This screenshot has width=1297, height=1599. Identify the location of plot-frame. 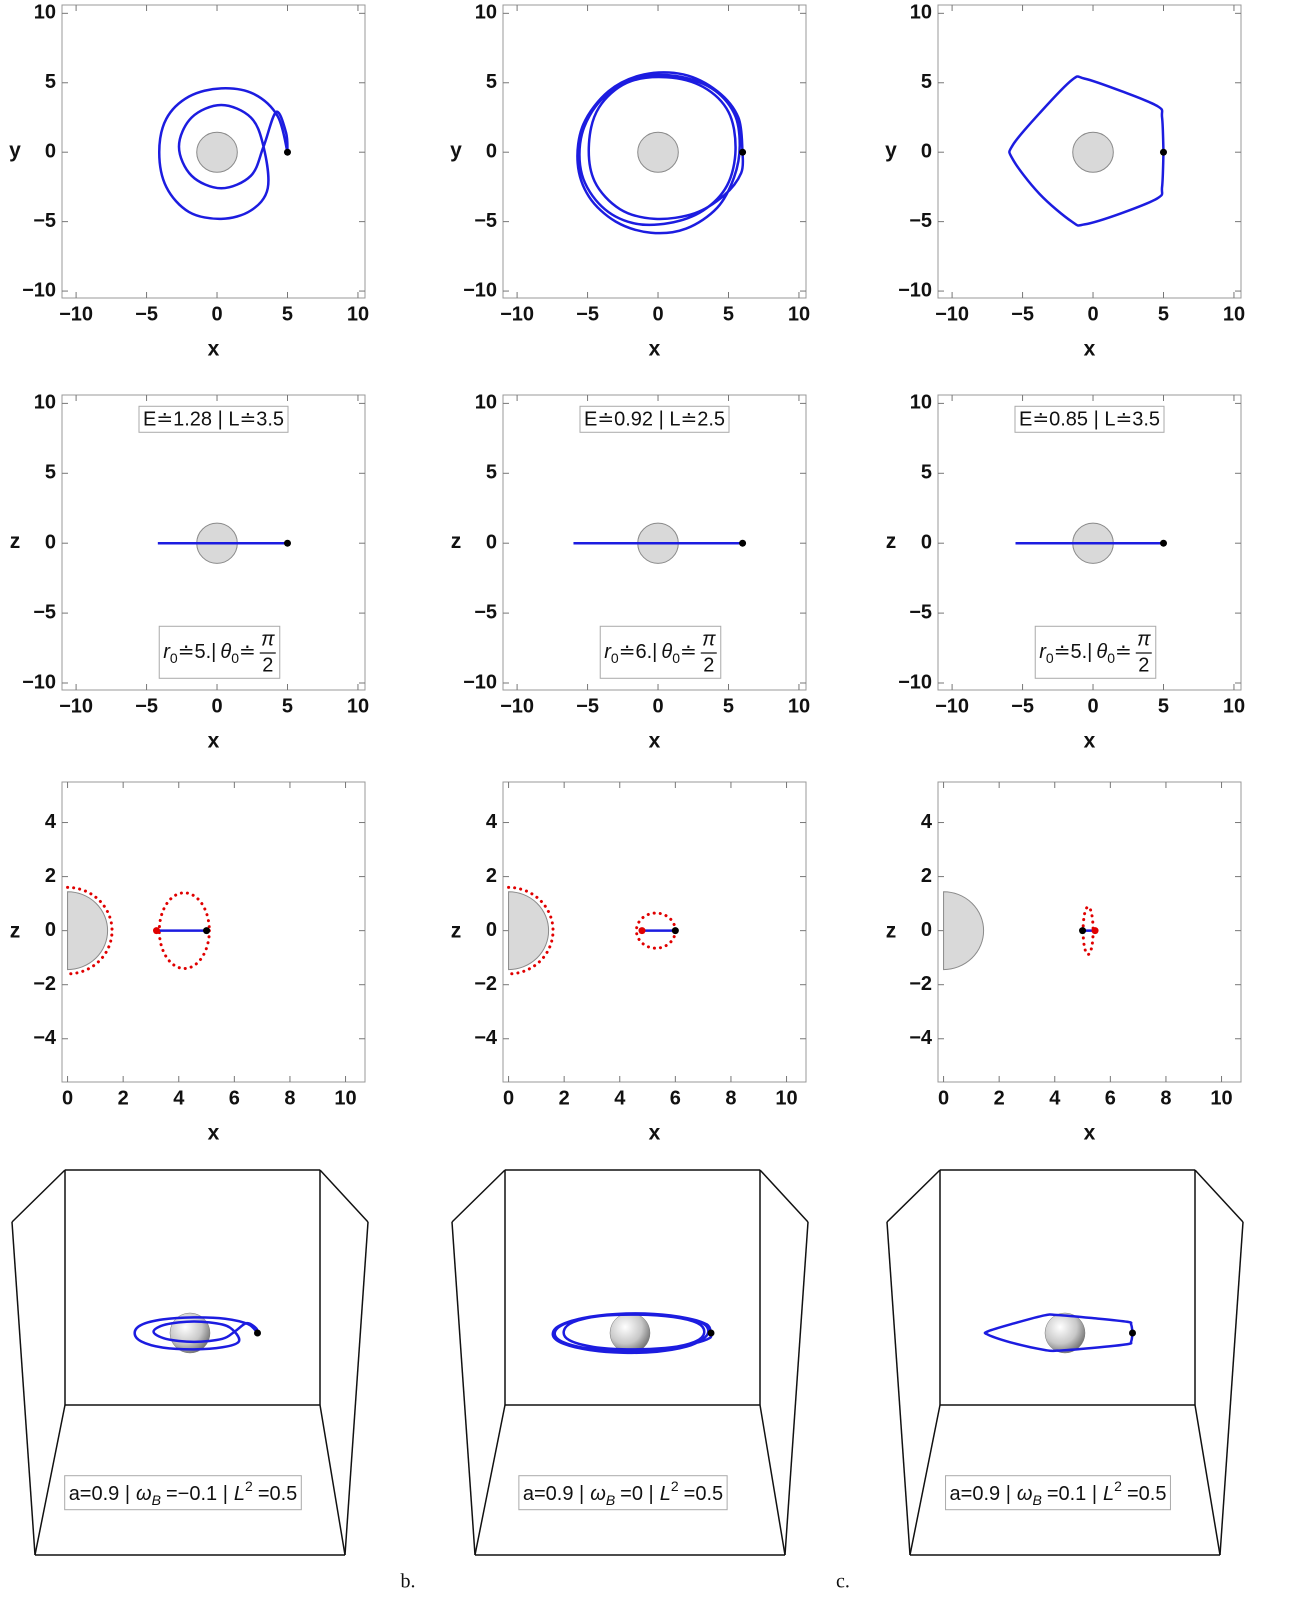
(654, 932).